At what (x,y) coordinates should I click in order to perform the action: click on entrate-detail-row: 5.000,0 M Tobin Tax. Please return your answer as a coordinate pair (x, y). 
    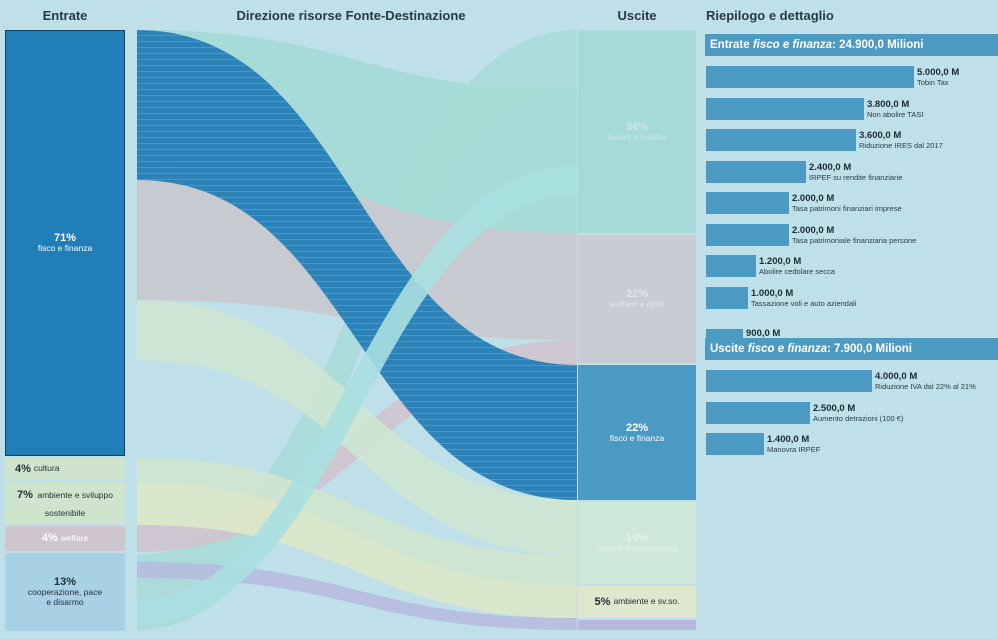
    Looking at the image, I should click on (852, 77).